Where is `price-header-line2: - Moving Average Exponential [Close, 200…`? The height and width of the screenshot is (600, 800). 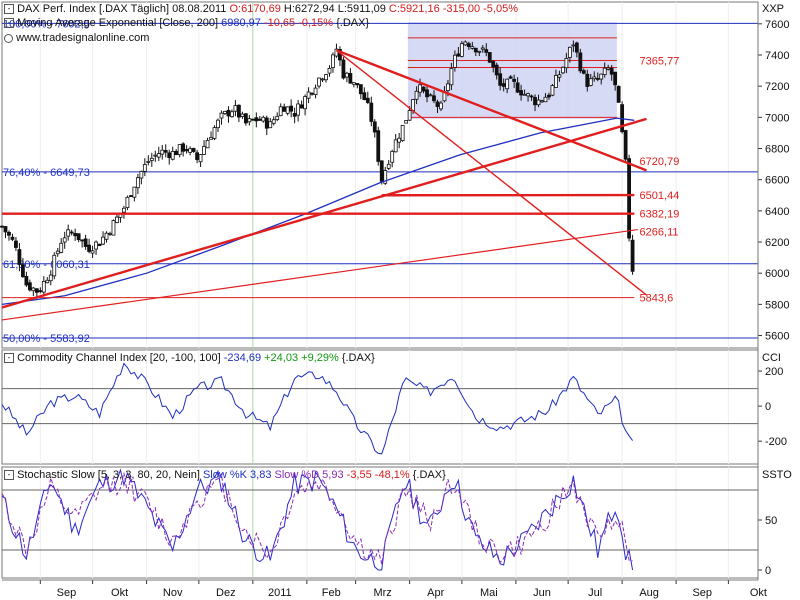
price-header-line2: - Moving Average Exponential [Close, 200… is located at coordinates (186, 23).